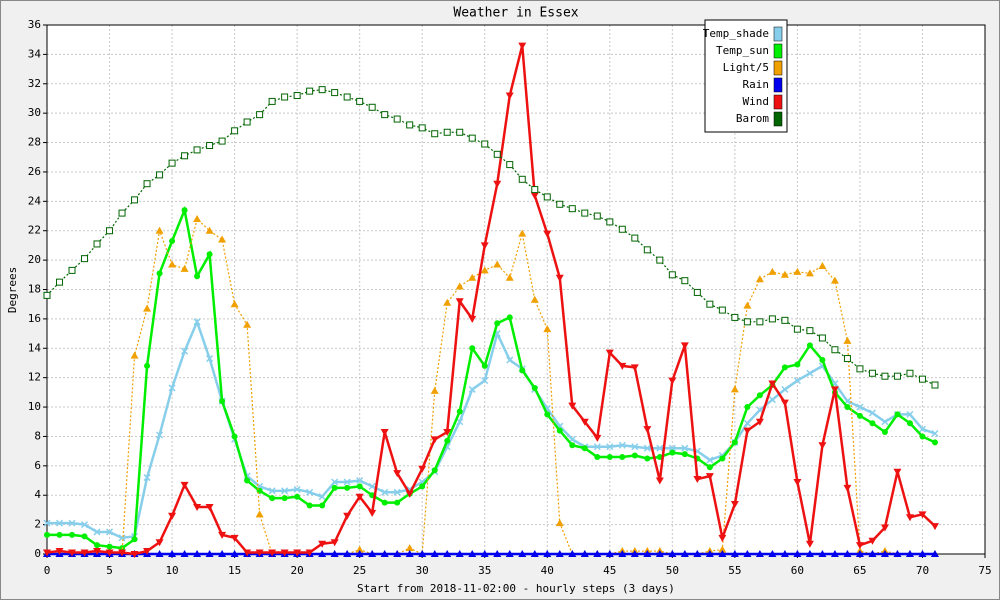  What do you see at coordinates (359, 570) in the screenshot?
I see `x-tick-label: 25` at bounding box center [359, 570].